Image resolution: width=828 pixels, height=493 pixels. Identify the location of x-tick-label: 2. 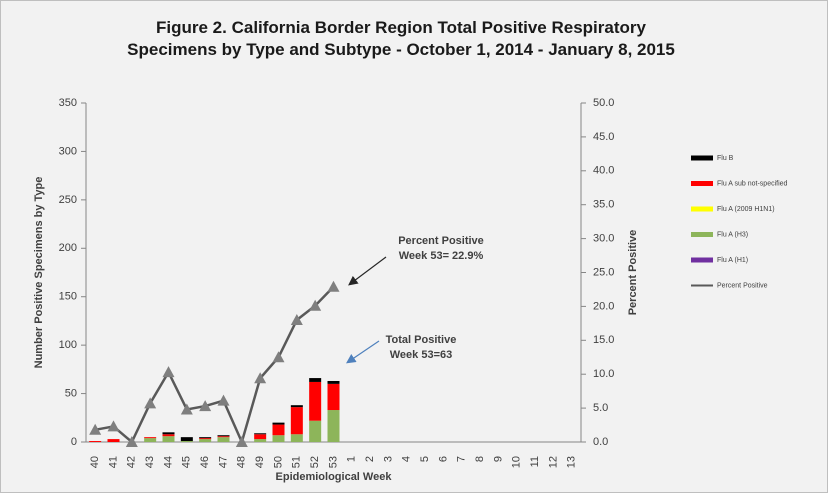
(370, 459).